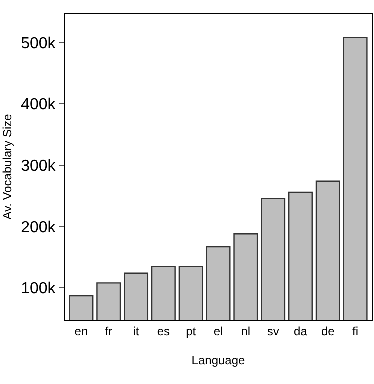  Describe the element at coordinates (163, 331) in the screenshot. I see `x-tick-label: es` at that location.